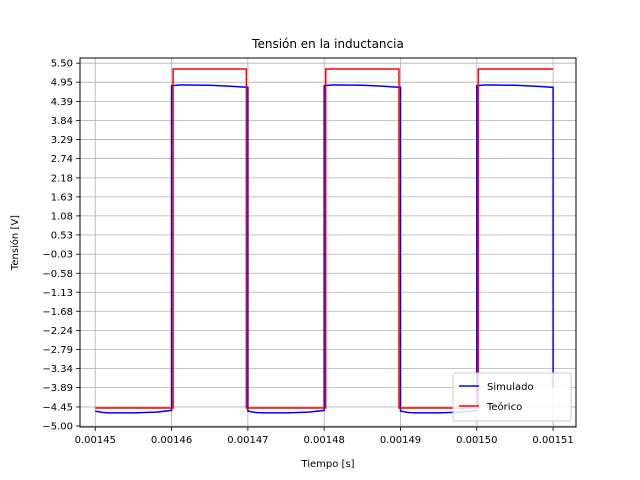 The width and height of the screenshot is (640, 480). What do you see at coordinates (247, 440) in the screenshot?
I see `x-tick-label: 0.00147` at bounding box center [247, 440].